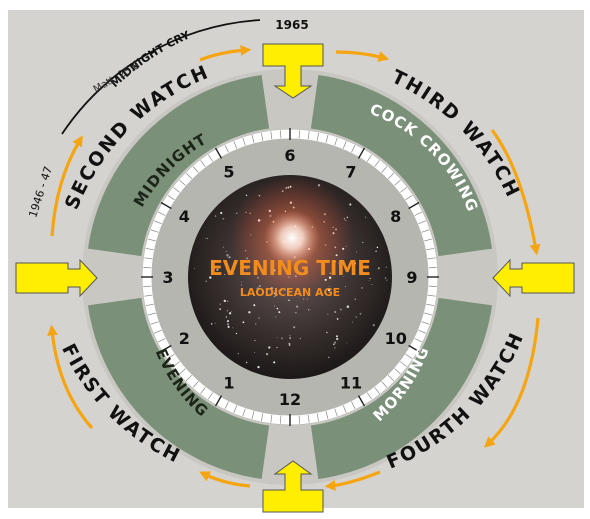 The height and width of the screenshot is (519, 590). Describe the element at coordinates (167, 277) in the screenshot. I see `hour-number-3: 3` at that location.